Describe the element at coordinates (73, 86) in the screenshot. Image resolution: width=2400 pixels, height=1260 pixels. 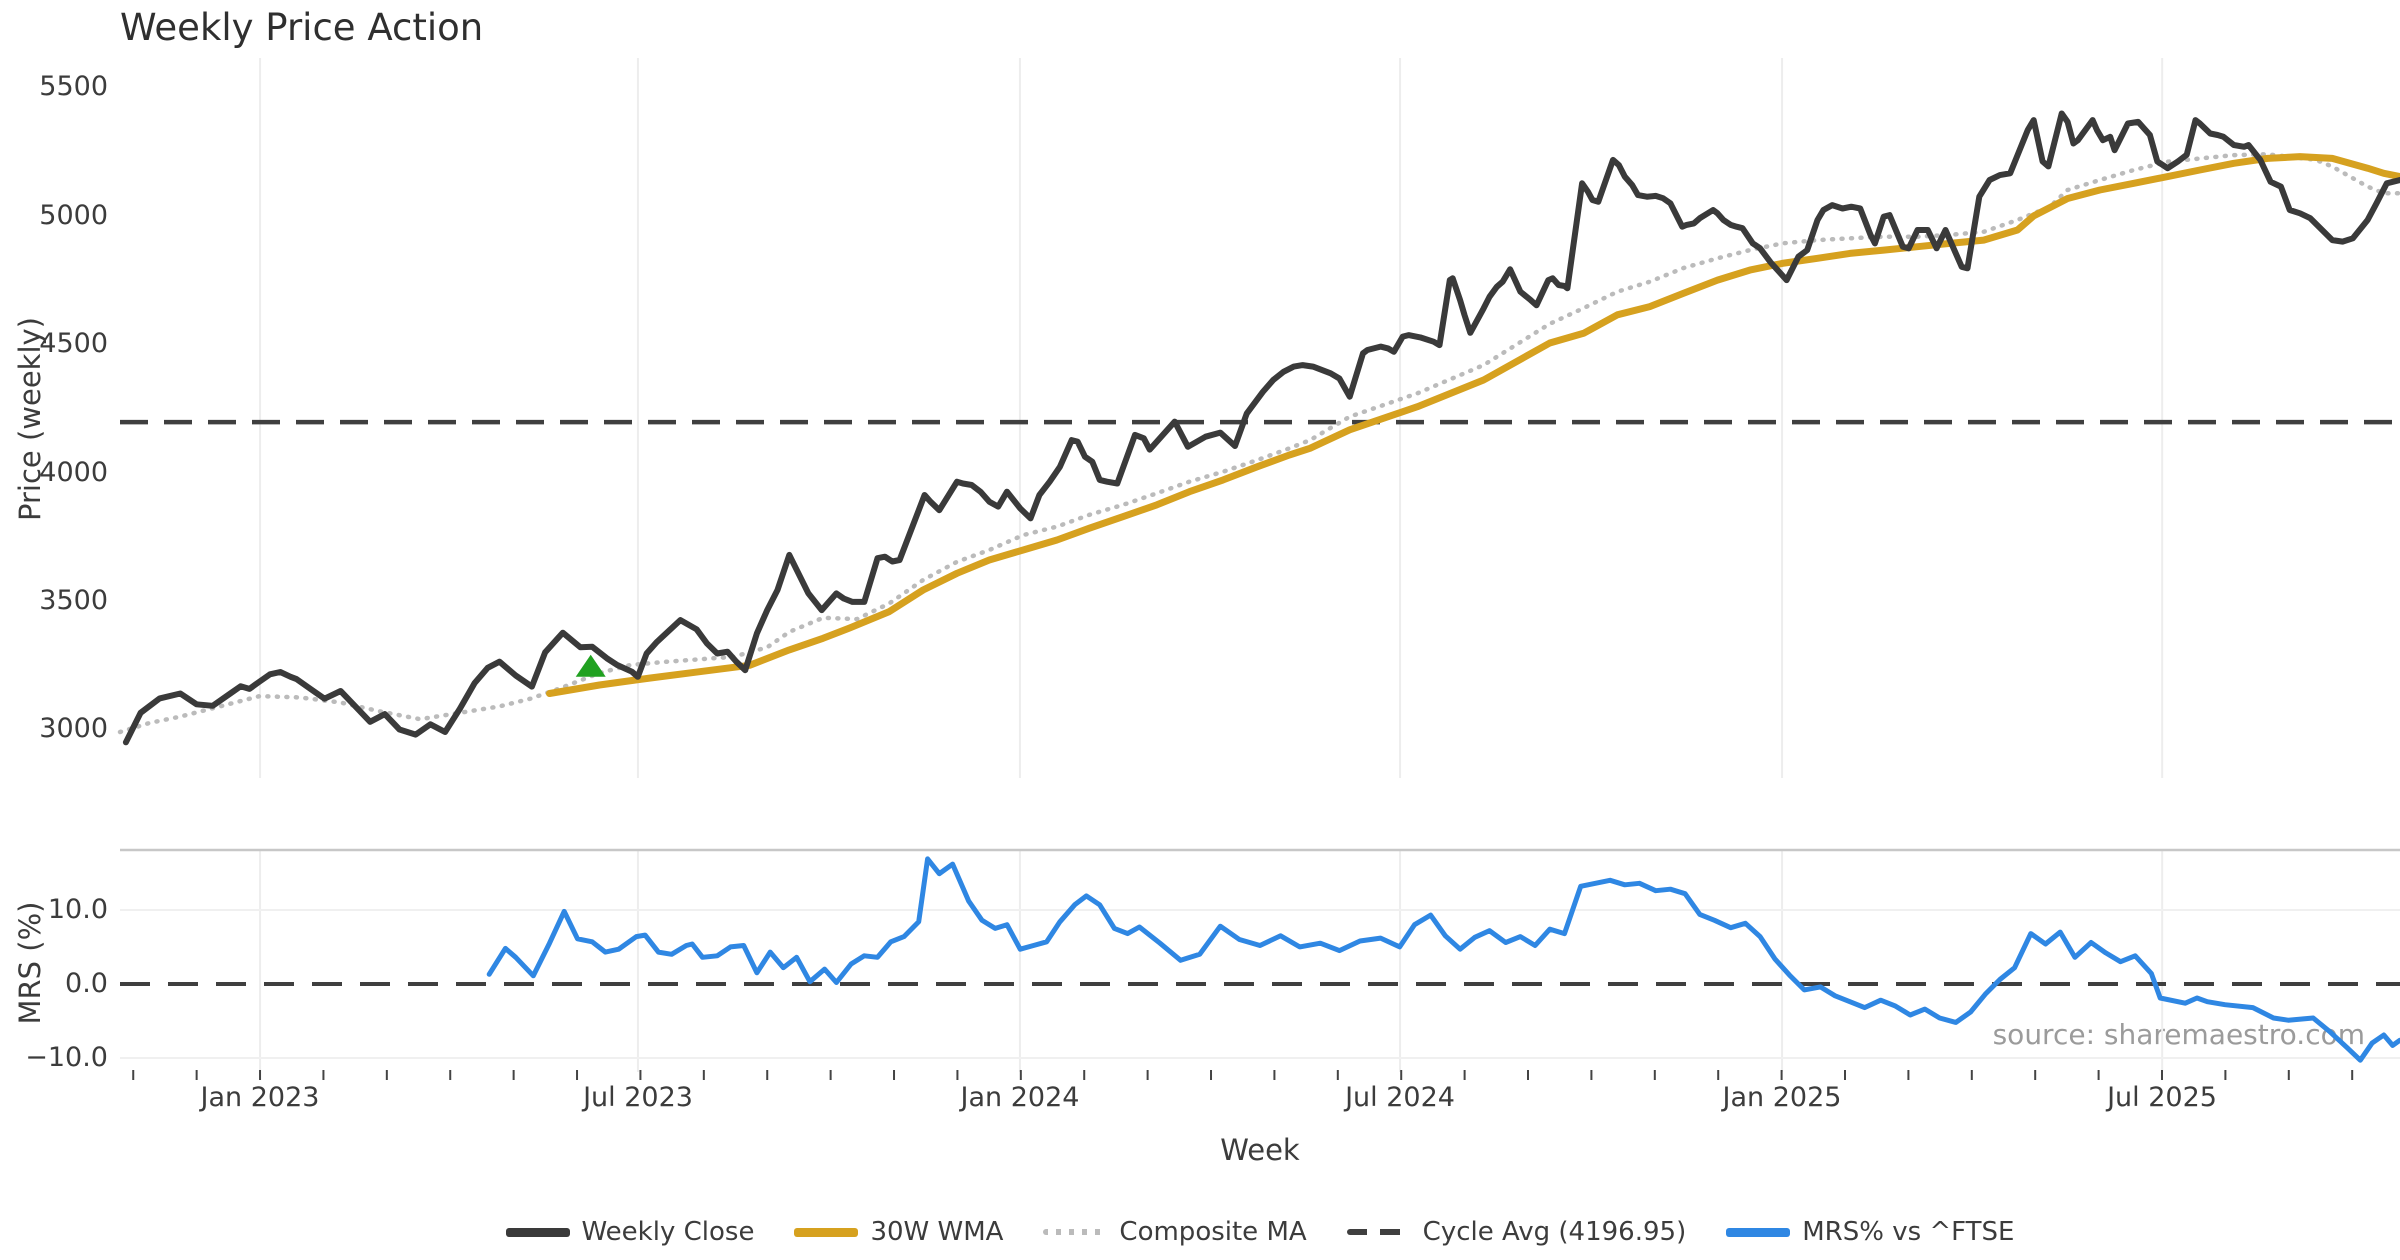
I see `price-tick-5500: 5500` at that location.